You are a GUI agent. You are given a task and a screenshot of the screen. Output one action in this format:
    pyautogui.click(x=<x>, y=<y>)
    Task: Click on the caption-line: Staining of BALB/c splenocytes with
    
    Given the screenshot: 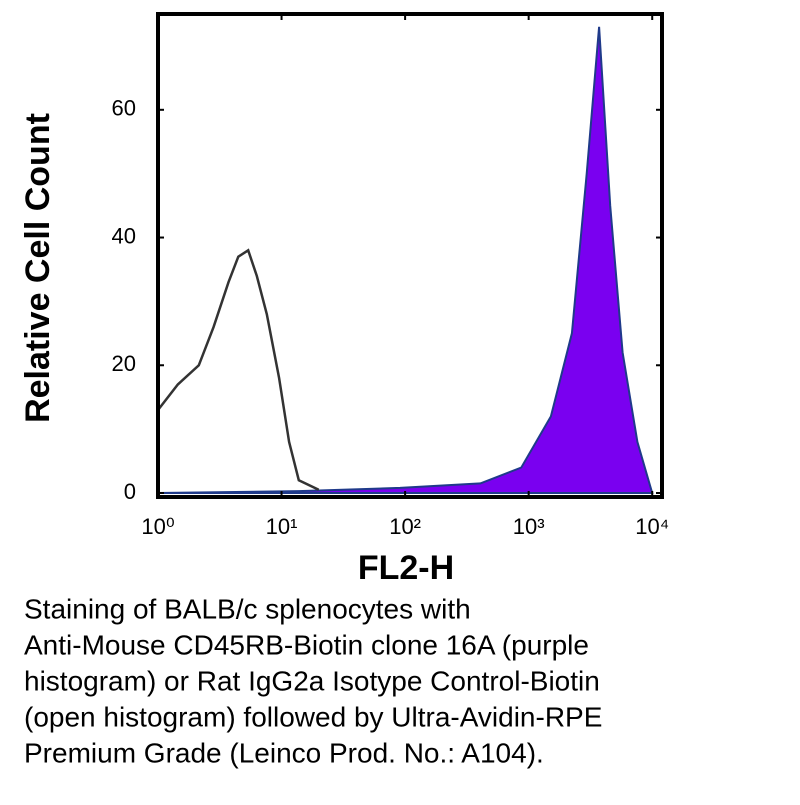 What is the action you would take?
    pyautogui.click(x=247, y=608)
    